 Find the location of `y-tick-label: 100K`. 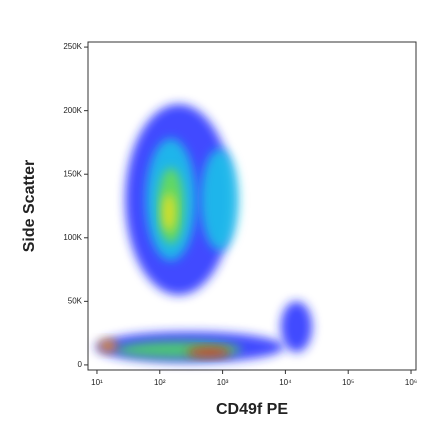

y-tick-label: 100K is located at coordinates (72, 237).